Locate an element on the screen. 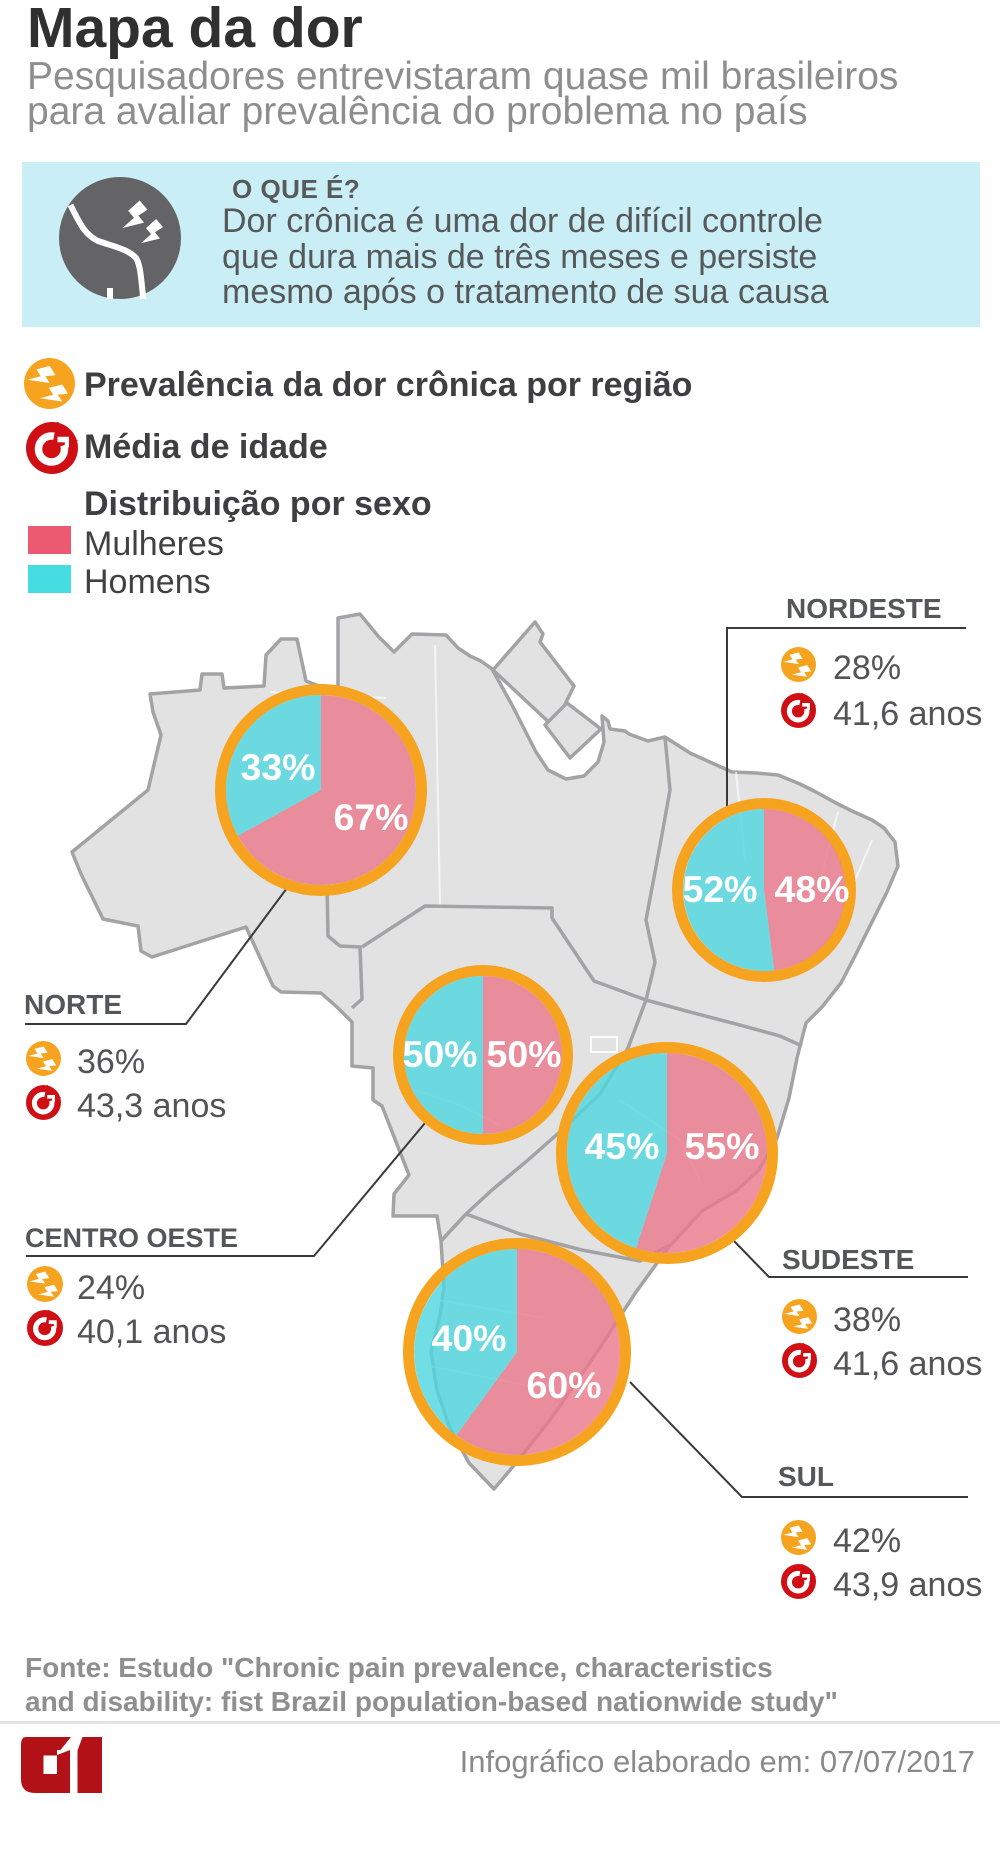 The image size is (1000, 1862). svg-text: 60% is located at coordinates (563, 1385).